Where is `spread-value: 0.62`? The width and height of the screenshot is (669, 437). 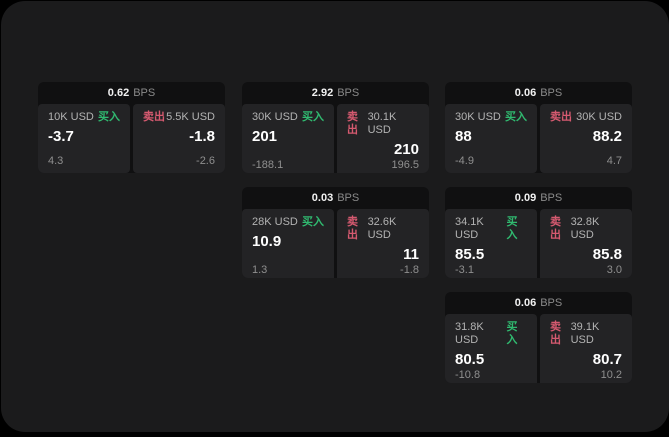 spread-value: 0.62 is located at coordinates (118, 93).